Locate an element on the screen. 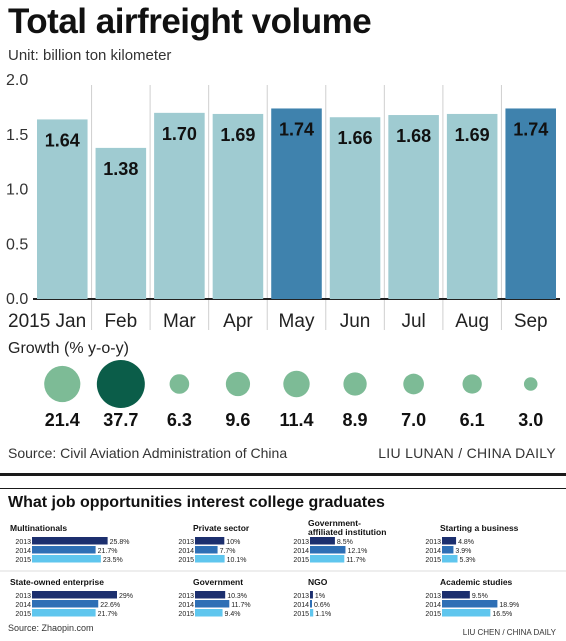  y-tick-label: 1.0 is located at coordinates (17, 190).